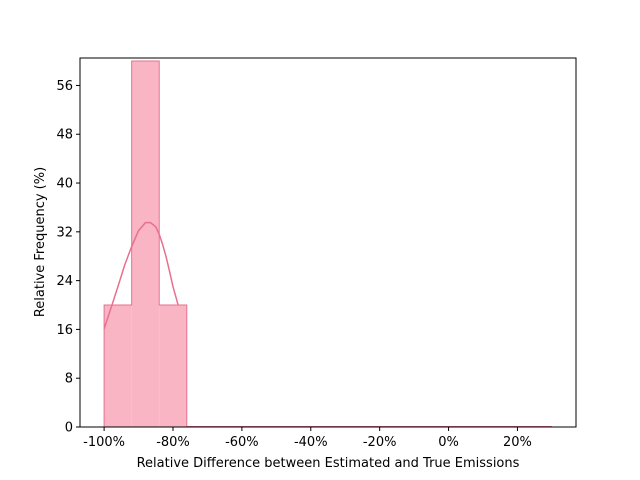 This screenshot has width=640, height=480. What do you see at coordinates (64, 330) in the screenshot?
I see `y-tick-label: 16` at bounding box center [64, 330].